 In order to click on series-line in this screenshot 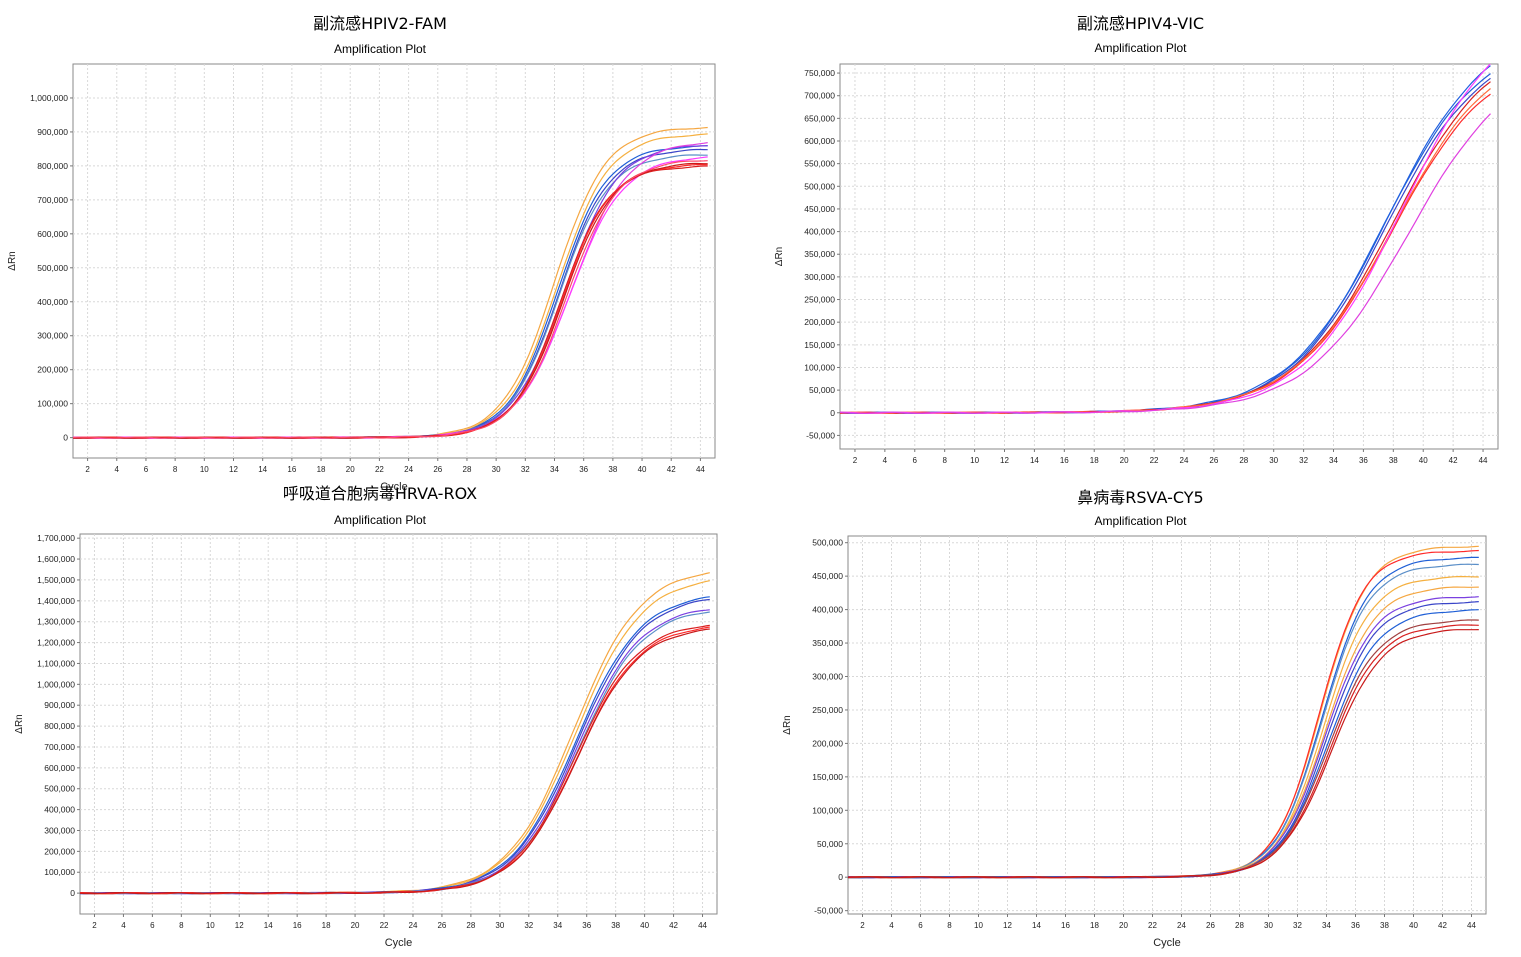, I will do `click(1163, 754)`.